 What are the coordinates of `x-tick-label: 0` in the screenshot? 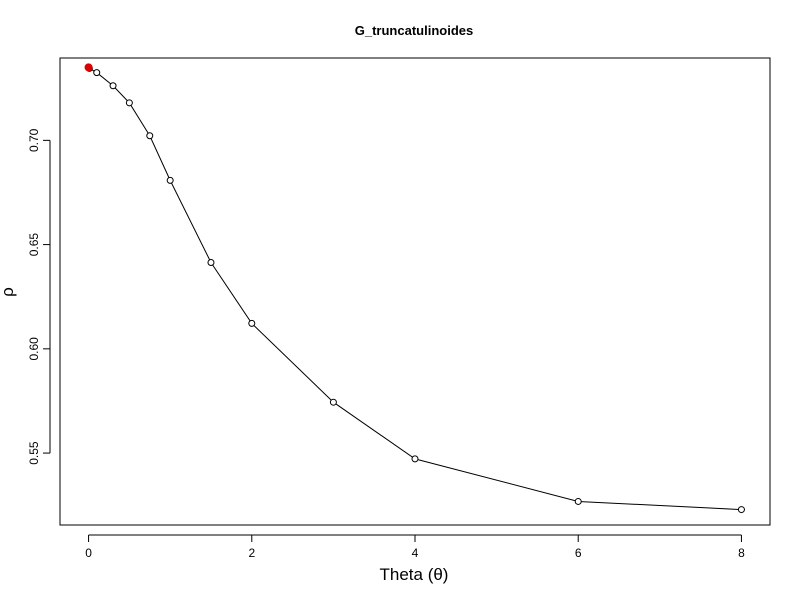 It's located at (88, 553).